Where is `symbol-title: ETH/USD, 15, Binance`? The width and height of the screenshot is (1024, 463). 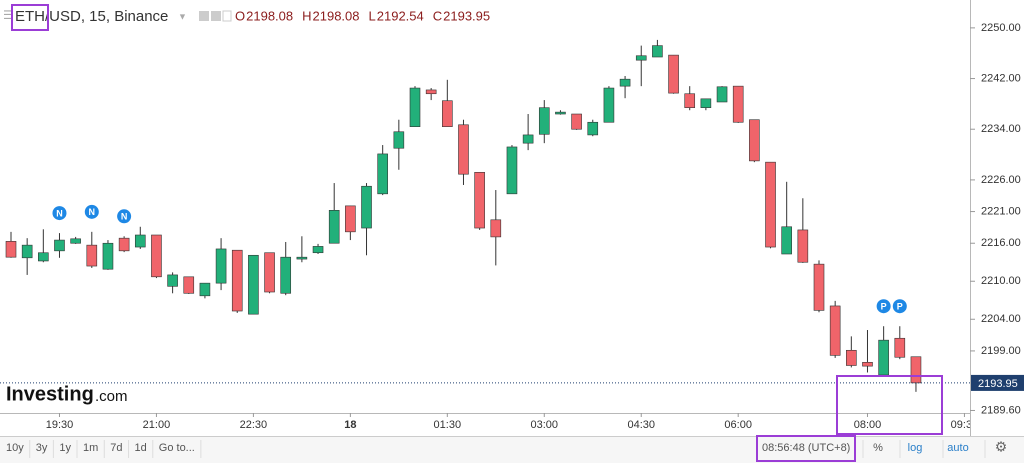 symbol-title: ETH/USD, 15, Binance is located at coordinates (91, 16).